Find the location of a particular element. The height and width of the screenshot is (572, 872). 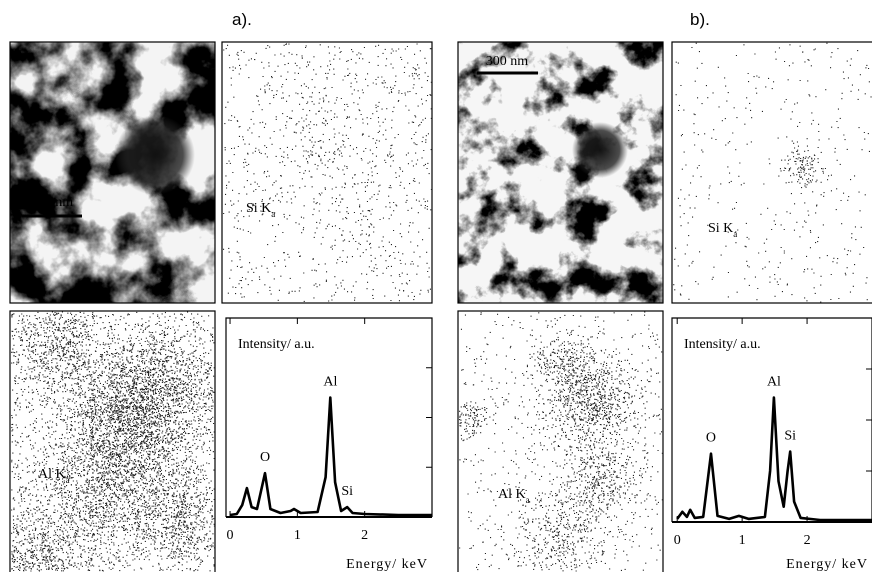

plot-frame is located at coordinates (771, 419).